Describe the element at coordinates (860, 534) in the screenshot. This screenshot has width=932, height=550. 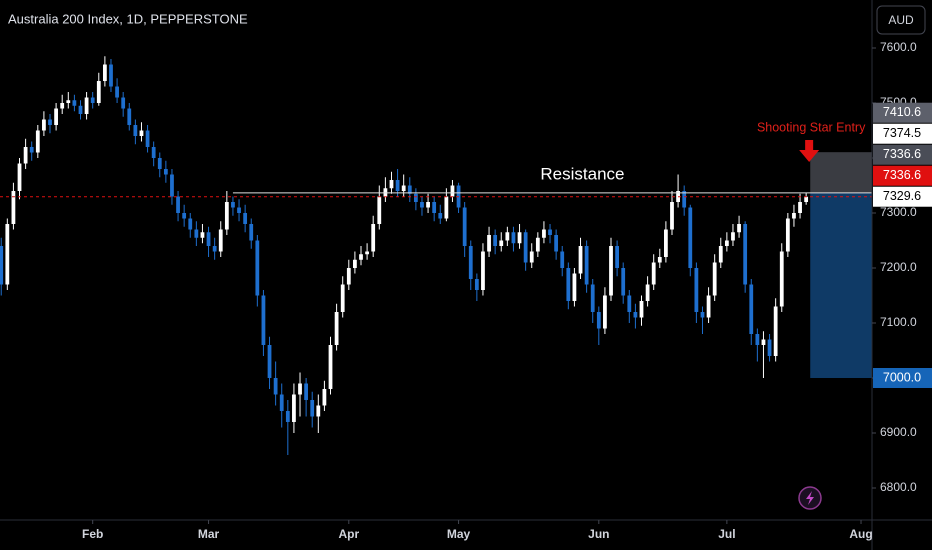
I see `x-tick-label: Aug` at that location.